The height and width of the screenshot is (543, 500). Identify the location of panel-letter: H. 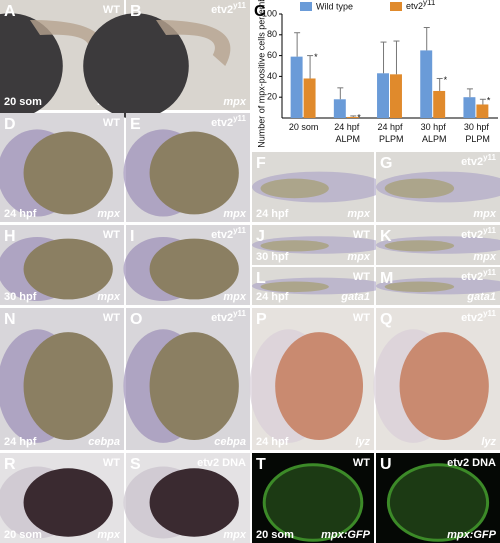
(10, 236).